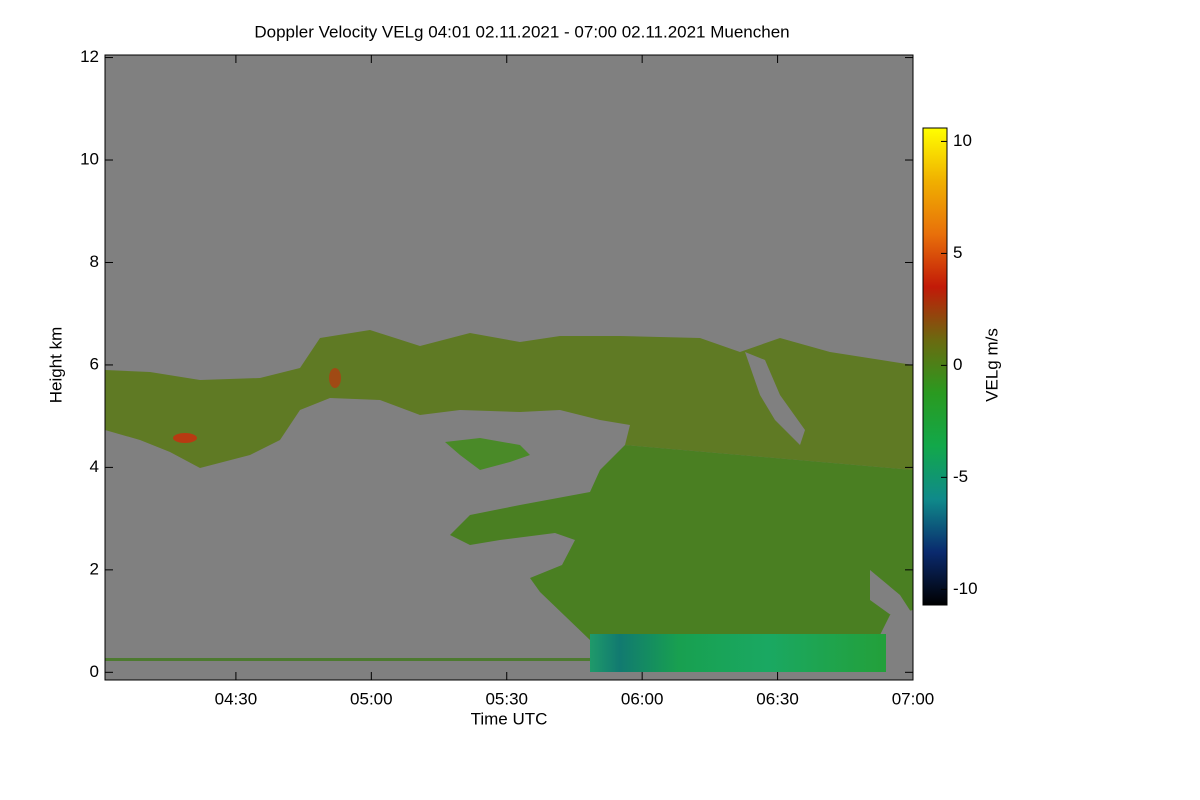 The height and width of the screenshot is (800, 1200). I want to click on y-tick-label: 12, so click(89, 56).